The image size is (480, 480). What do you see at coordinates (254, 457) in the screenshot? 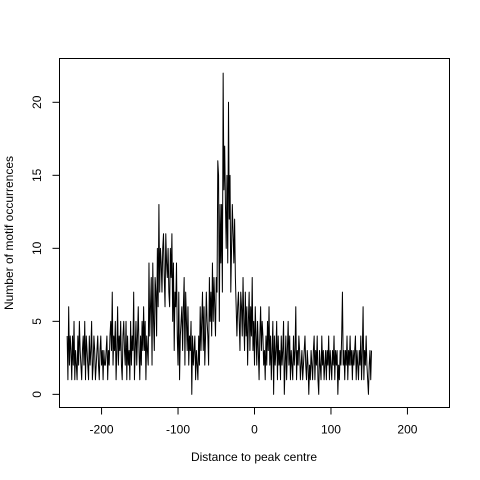
I see `x-axis-title: Distance to peak centre` at bounding box center [254, 457].